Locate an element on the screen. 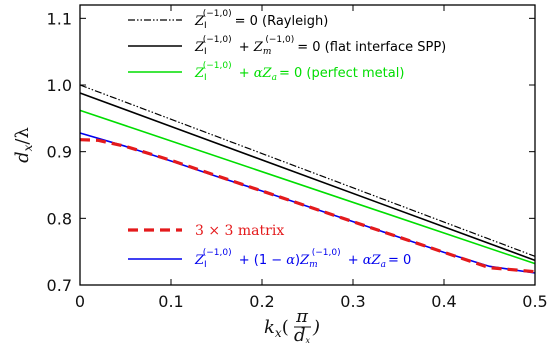  y-tick-label: 0.9 is located at coordinates (59, 152).